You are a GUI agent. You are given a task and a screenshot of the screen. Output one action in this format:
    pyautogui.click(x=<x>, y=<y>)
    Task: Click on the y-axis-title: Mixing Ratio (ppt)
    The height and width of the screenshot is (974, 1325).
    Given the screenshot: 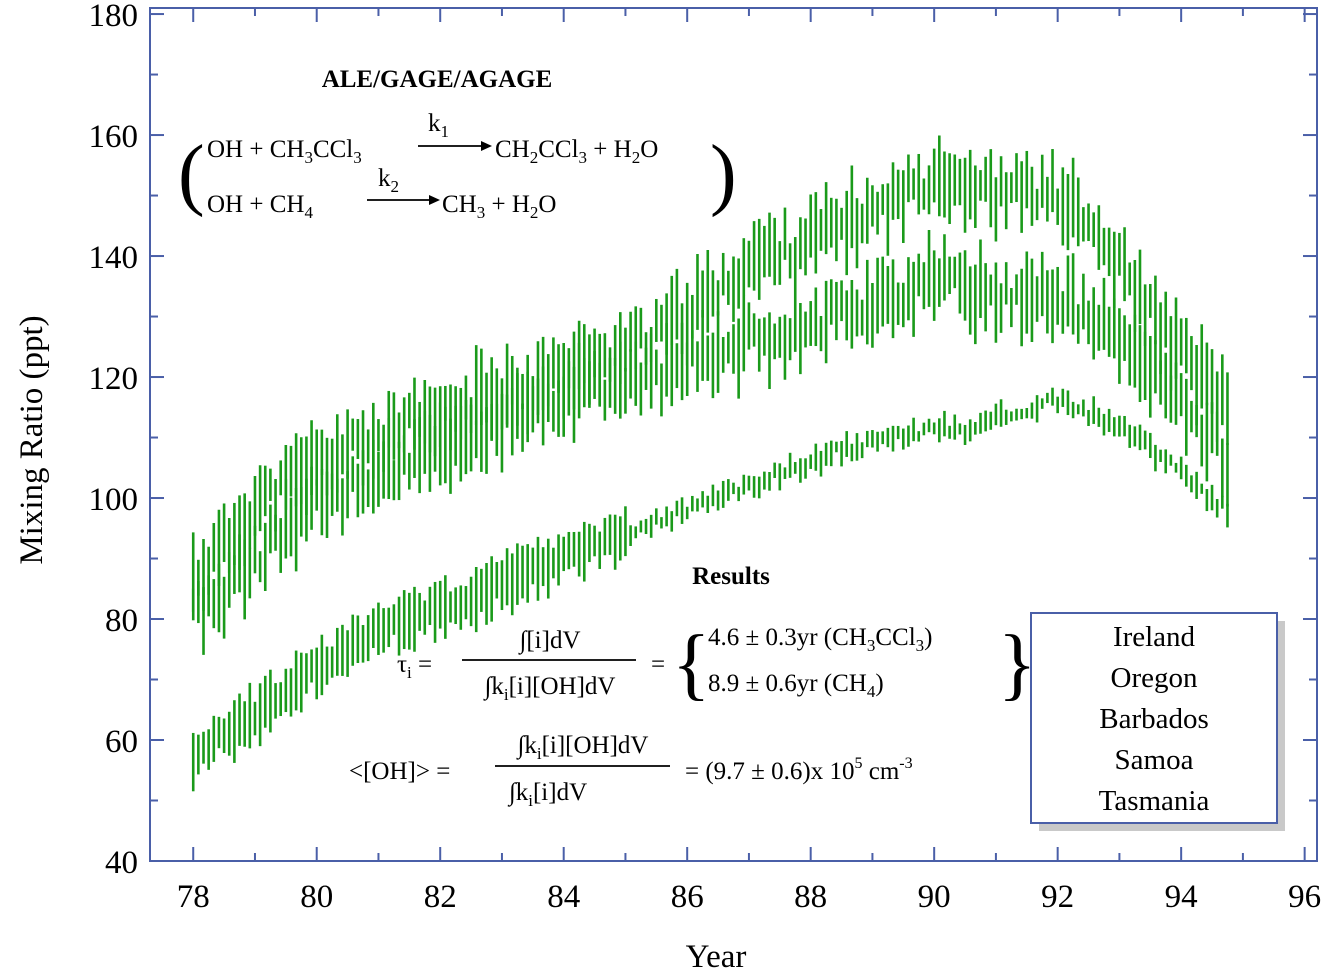 What is the action you would take?
    pyautogui.click(x=32, y=439)
    